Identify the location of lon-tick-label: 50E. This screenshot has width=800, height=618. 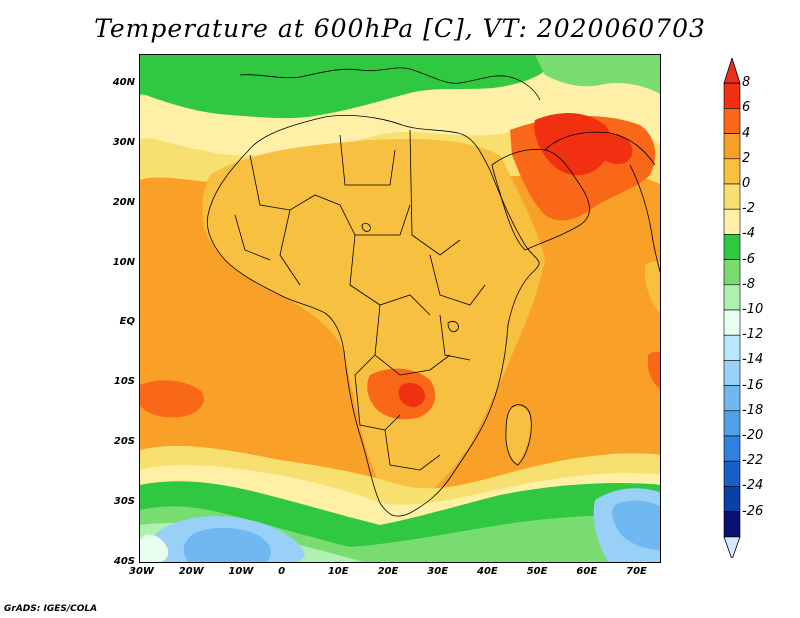
(537, 571).